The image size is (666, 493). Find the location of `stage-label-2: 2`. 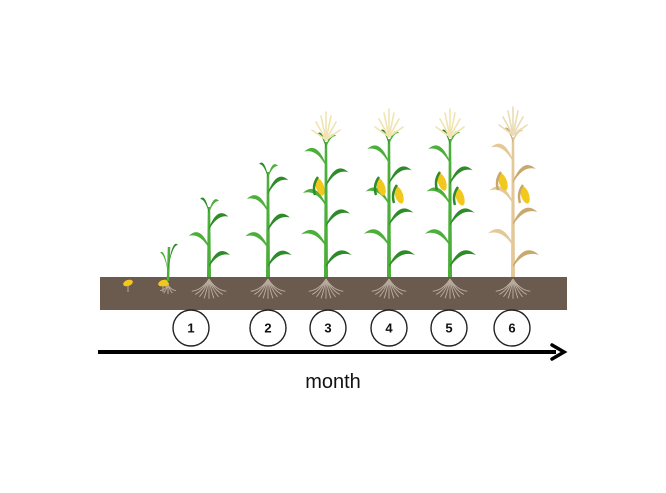

stage-label-2: 2 is located at coordinates (267, 328).